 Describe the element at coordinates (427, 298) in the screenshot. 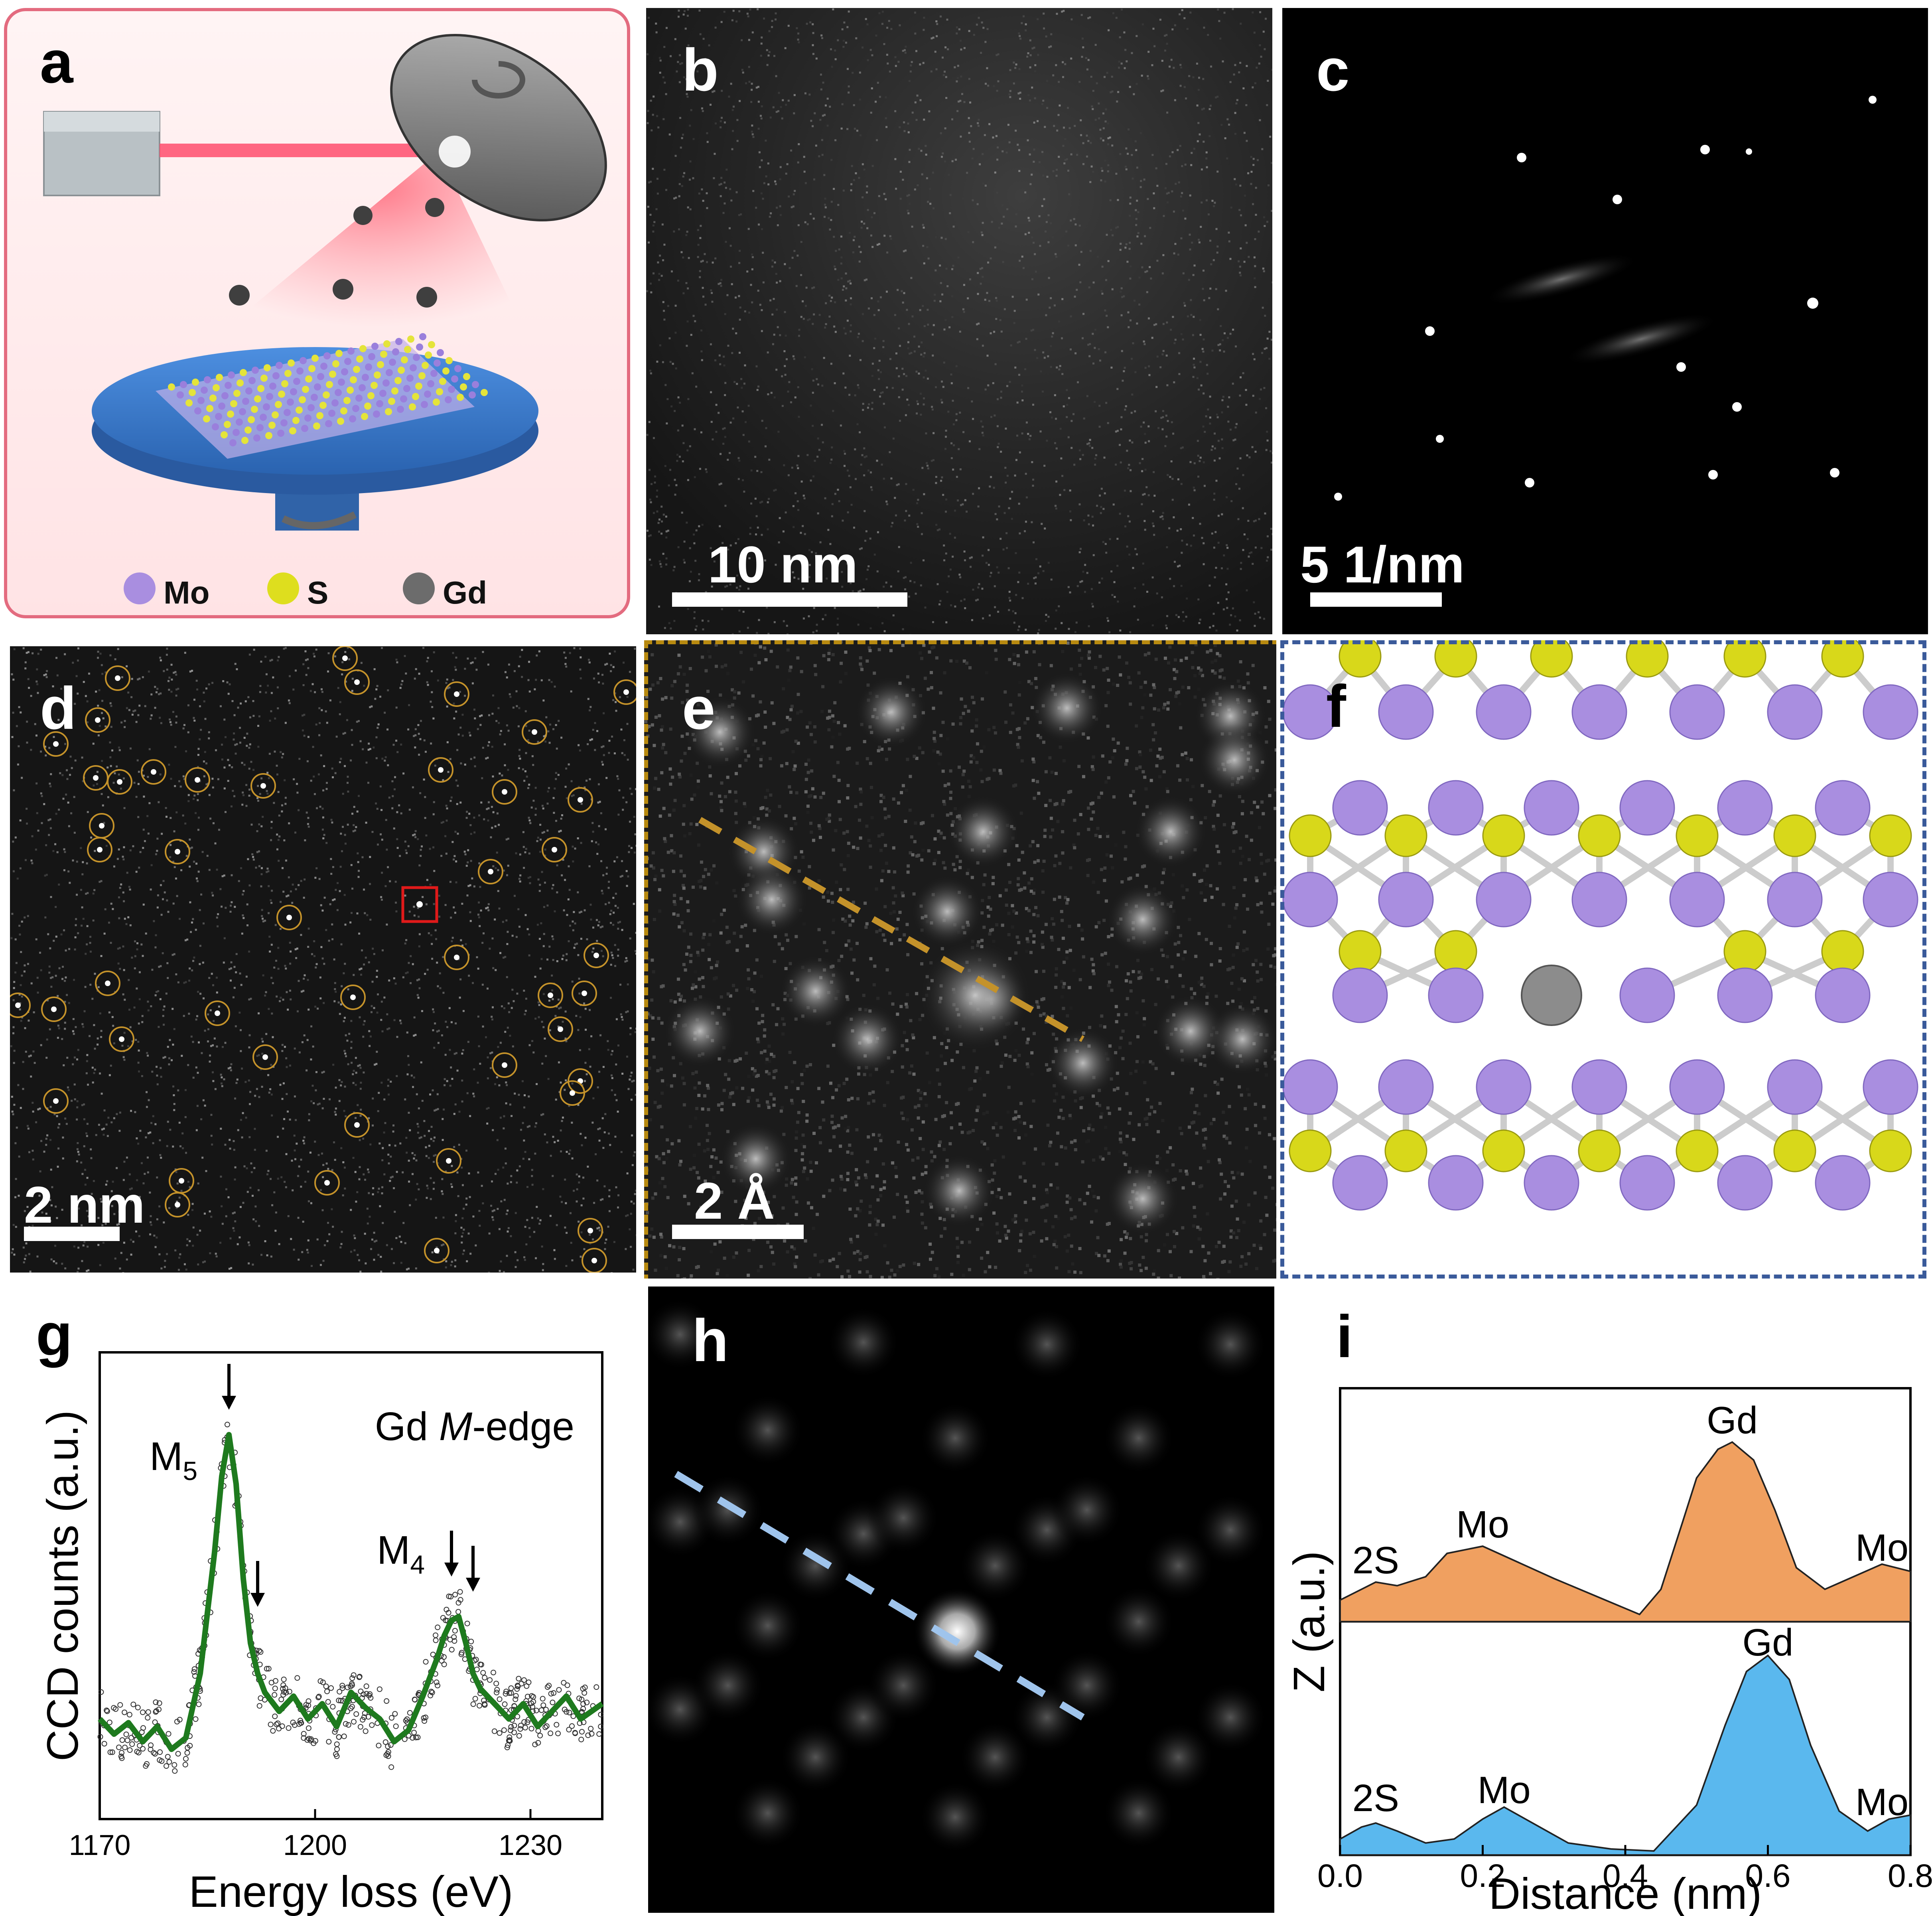

I see `gd-particle` at that location.